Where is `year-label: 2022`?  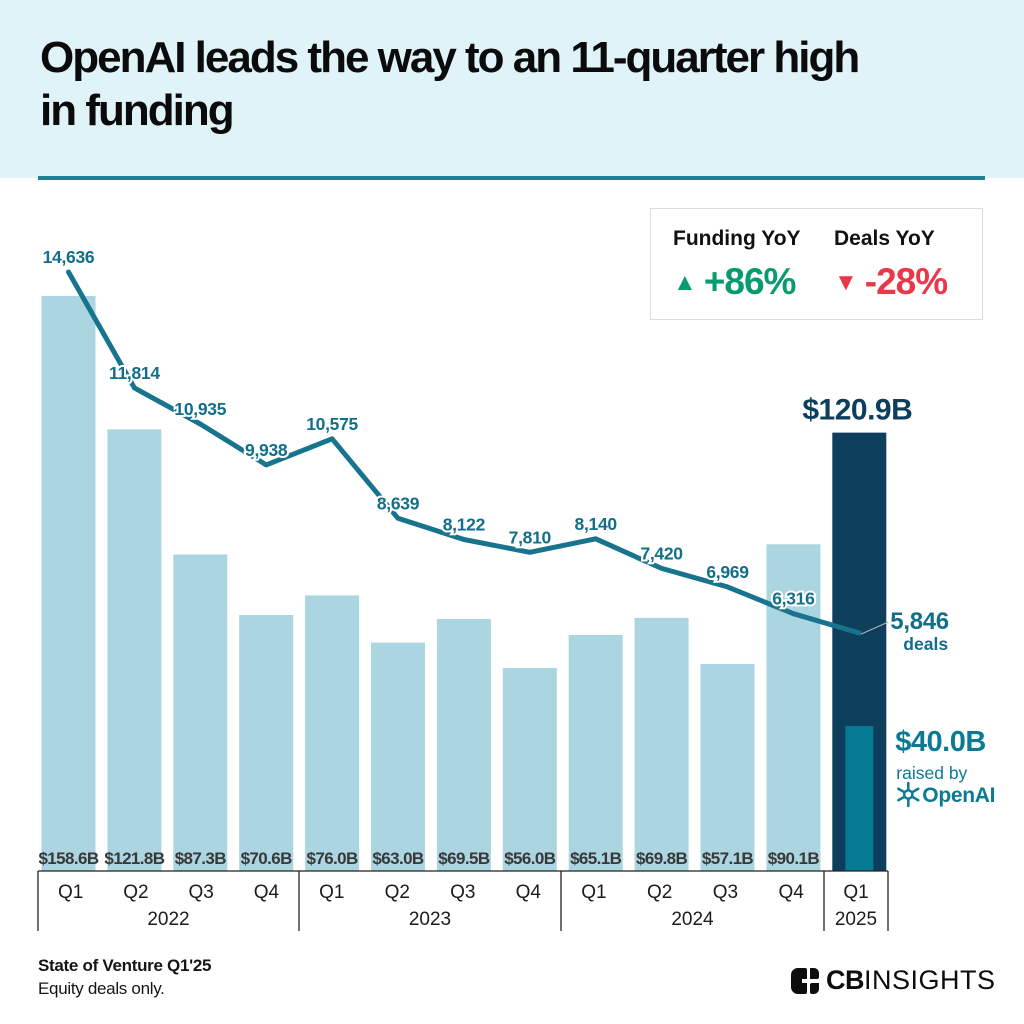
year-label: 2022 is located at coordinates (168, 919).